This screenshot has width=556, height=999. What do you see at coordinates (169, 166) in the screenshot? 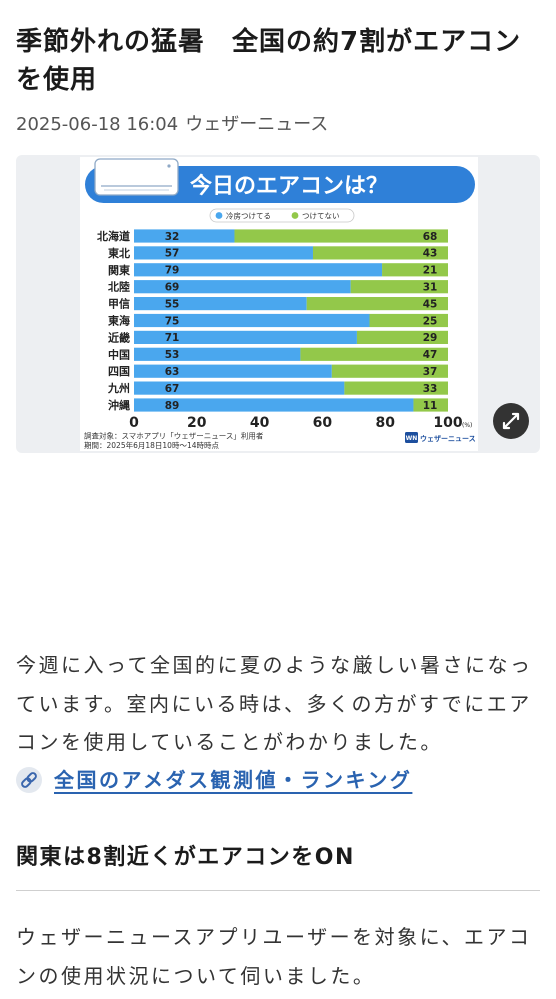
I see `air-conditioner-lamp` at bounding box center [169, 166].